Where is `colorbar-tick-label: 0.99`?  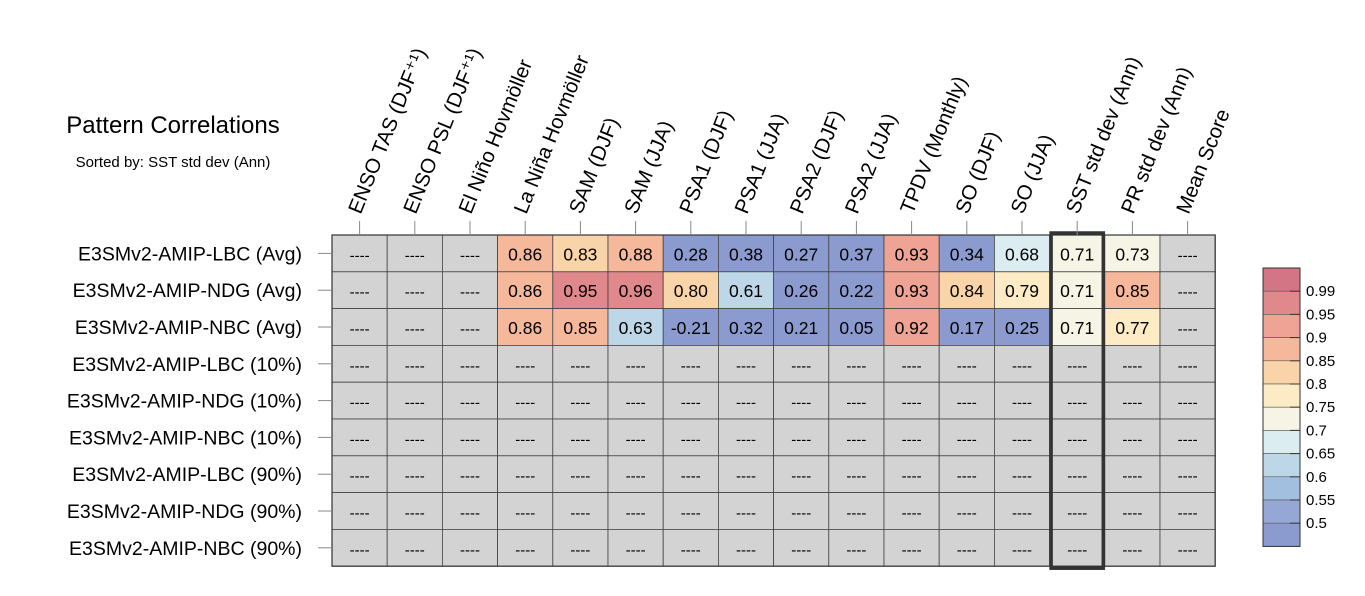
colorbar-tick-label: 0.99 is located at coordinates (1320, 291).